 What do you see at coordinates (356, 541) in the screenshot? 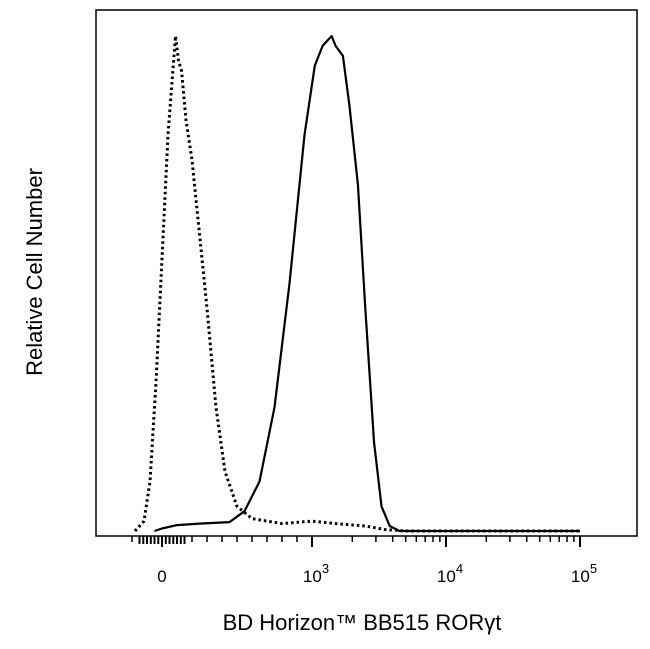
I see `x-axis-ticks` at bounding box center [356, 541].